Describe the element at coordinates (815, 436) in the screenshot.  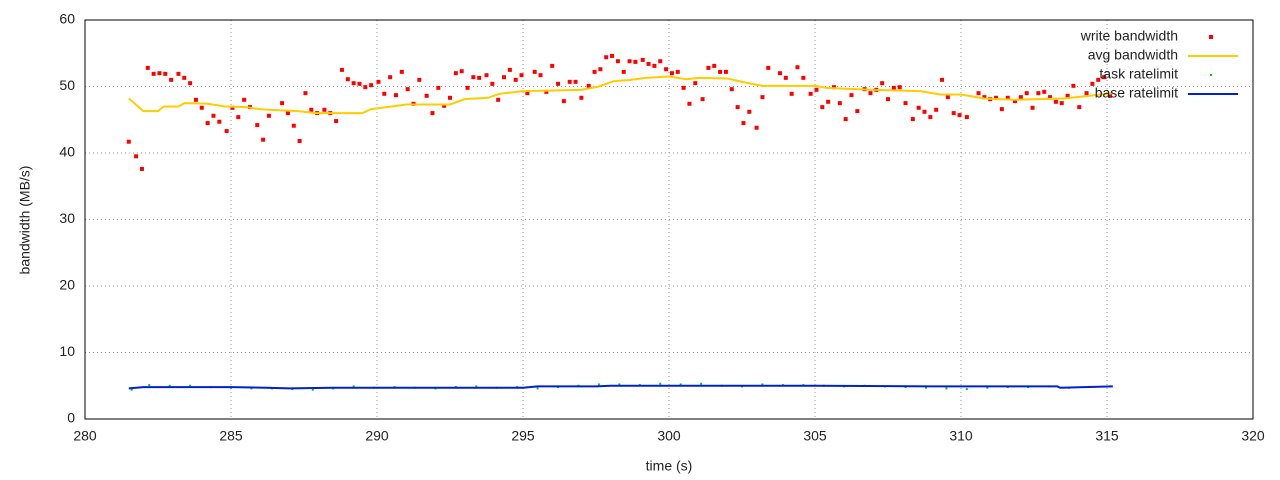
I see `x-tick-label: 305` at that location.